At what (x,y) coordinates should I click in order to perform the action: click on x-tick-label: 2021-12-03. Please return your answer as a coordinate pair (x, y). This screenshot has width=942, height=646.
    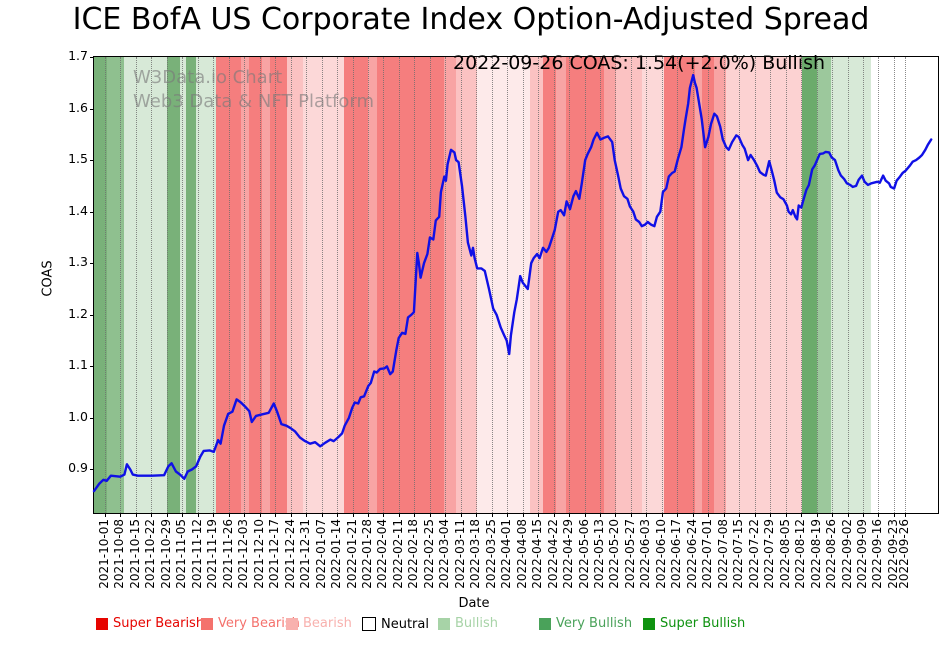
    Looking at the image, I should click on (243, 554).